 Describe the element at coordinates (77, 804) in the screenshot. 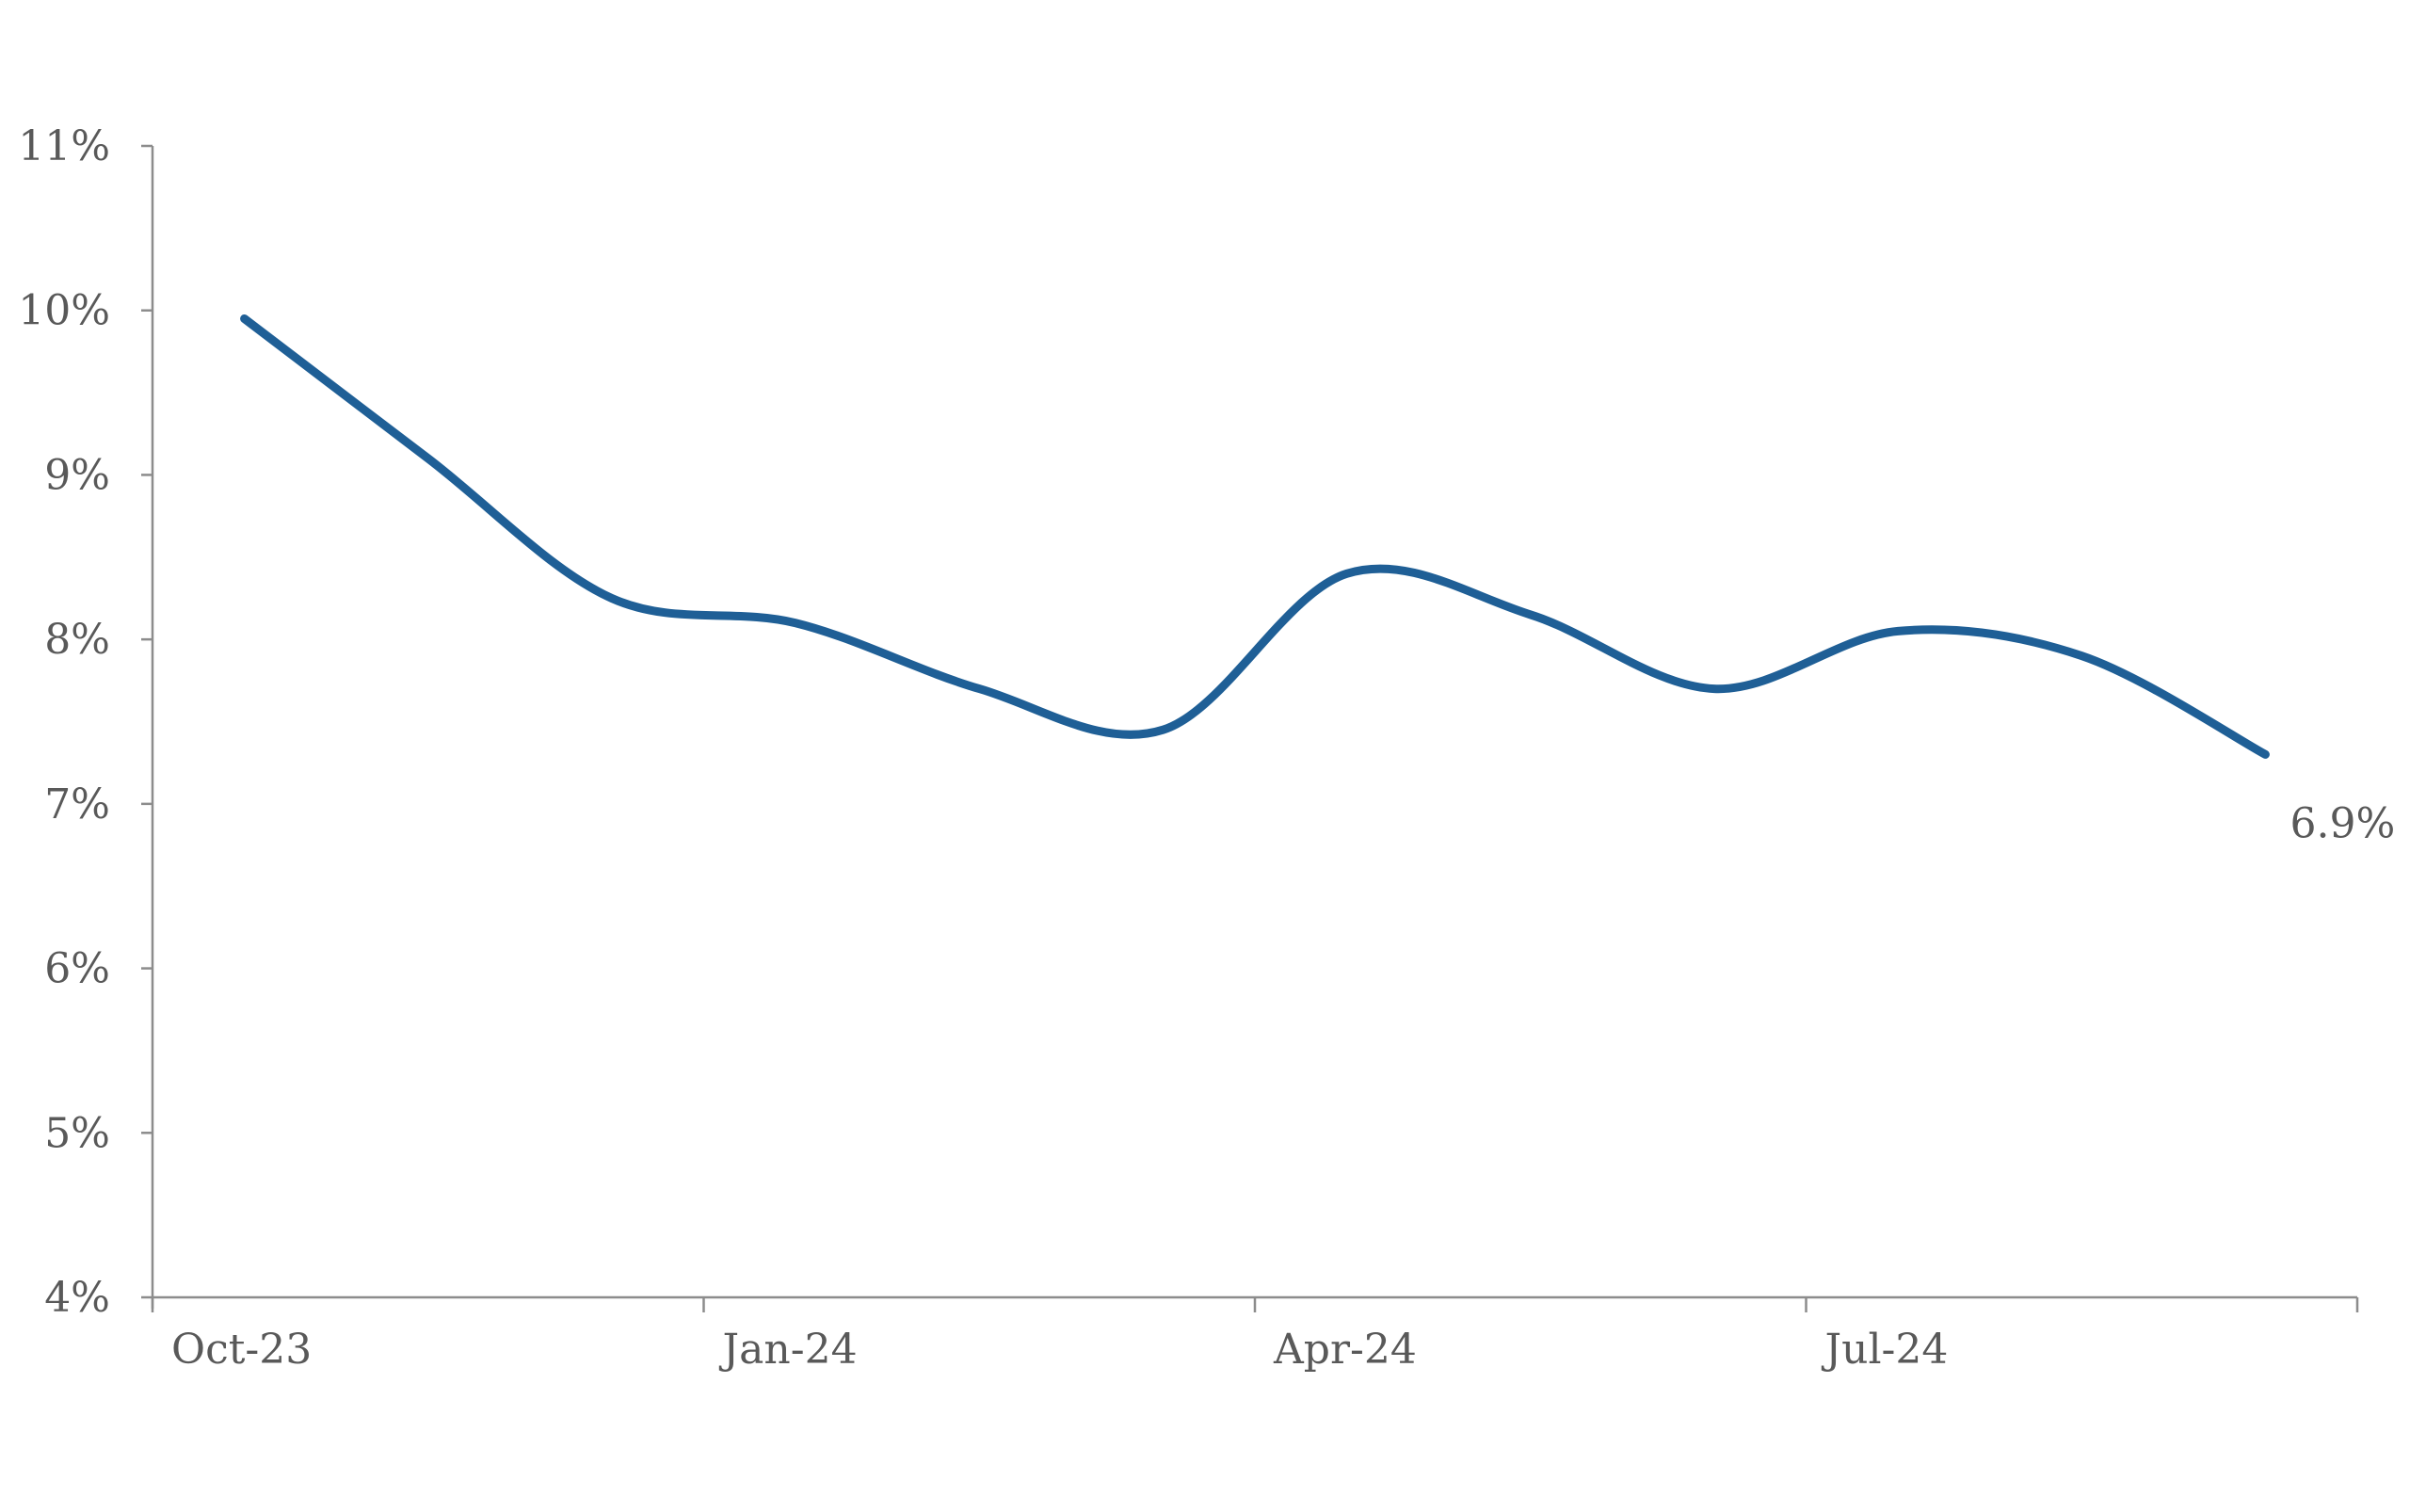

I see `y-tick-label: 7%` at that location.